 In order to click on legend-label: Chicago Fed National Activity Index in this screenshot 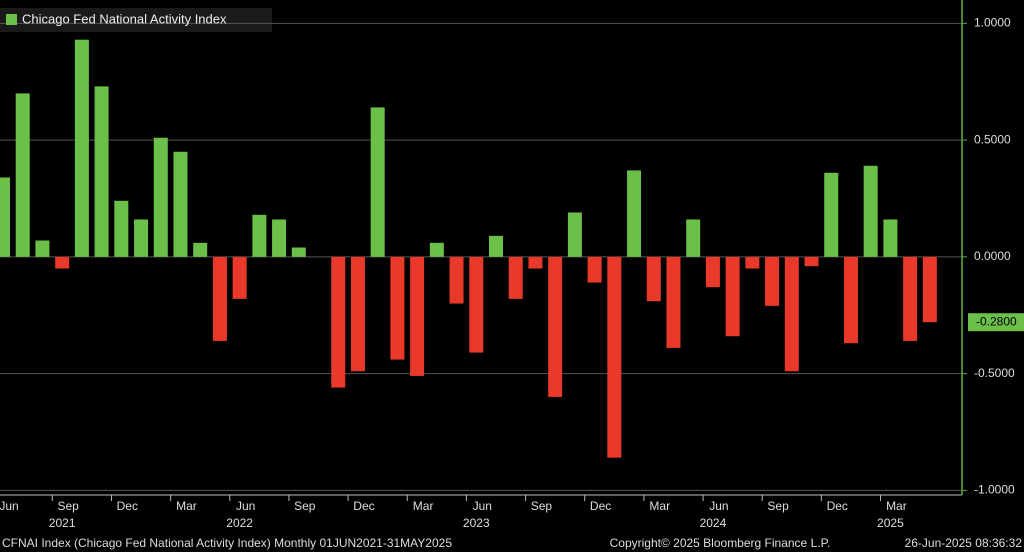, I will do `click(124, 18)`.